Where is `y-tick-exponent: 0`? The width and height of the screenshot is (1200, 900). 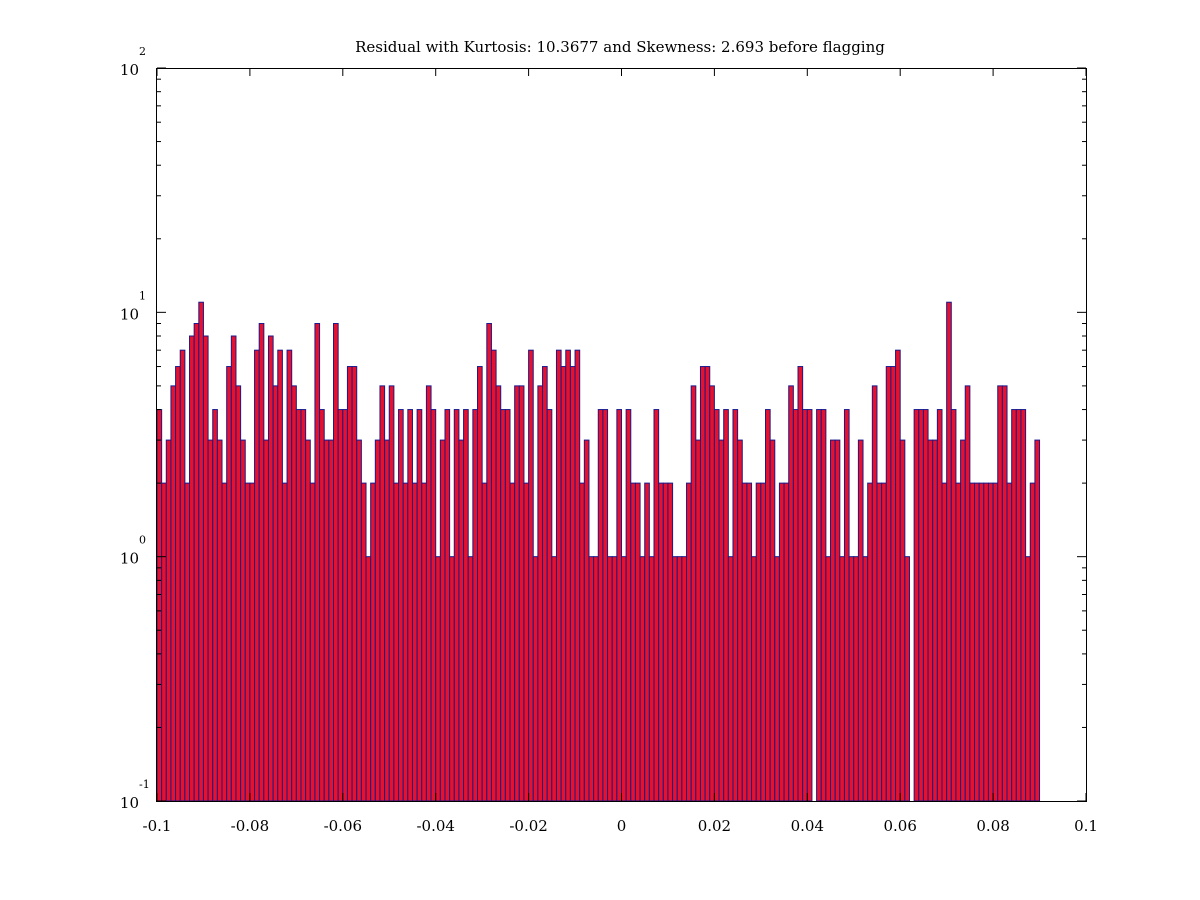
y-tick-exponent: 0 is located at coordinates (142, 540).